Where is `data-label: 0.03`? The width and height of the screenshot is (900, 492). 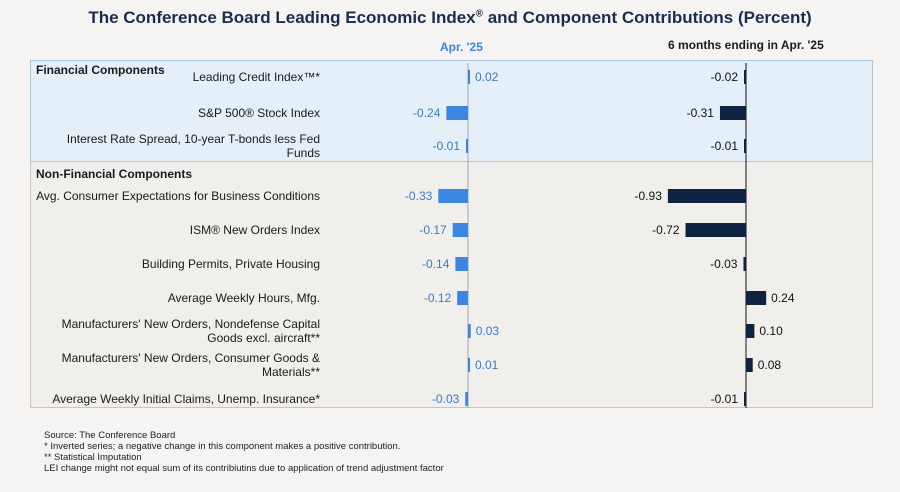
data-label: 0.03 is located at coordinates (488, 331).